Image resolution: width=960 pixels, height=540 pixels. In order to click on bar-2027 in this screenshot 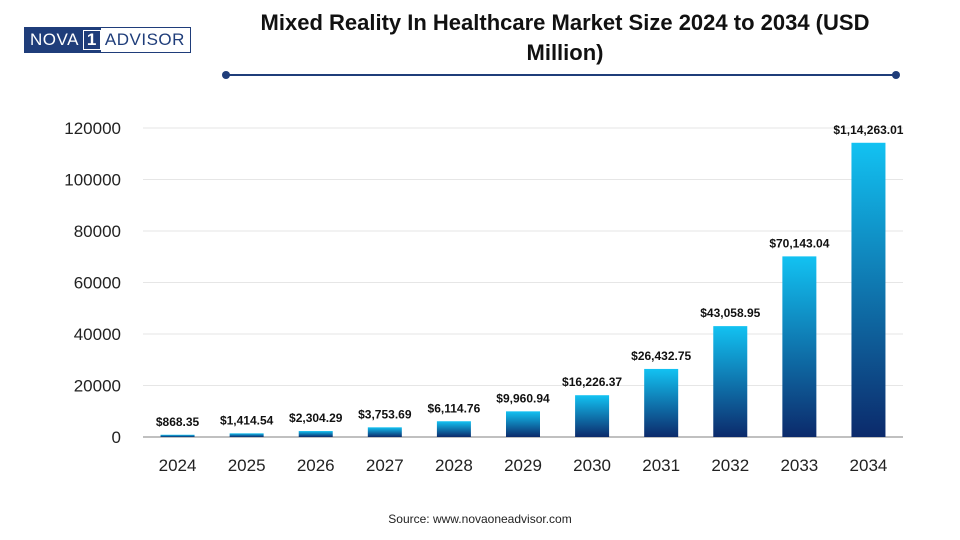, I will do `click(384, 432)`.